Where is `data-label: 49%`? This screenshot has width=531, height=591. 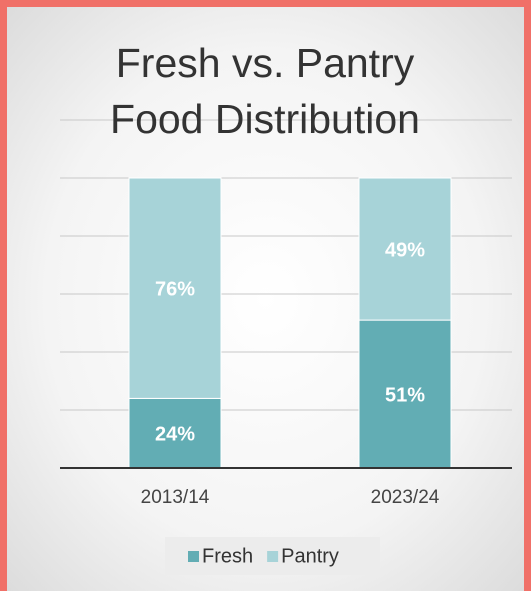
data-label: 49% is located at coordinates (405, 250).